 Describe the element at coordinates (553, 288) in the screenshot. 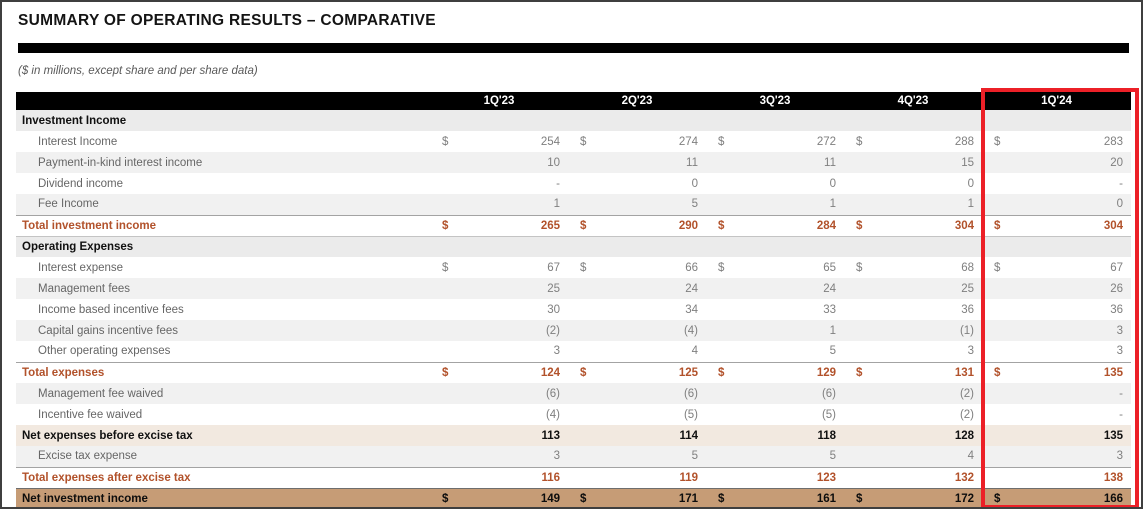

I see `amount-value: 25` at that location.